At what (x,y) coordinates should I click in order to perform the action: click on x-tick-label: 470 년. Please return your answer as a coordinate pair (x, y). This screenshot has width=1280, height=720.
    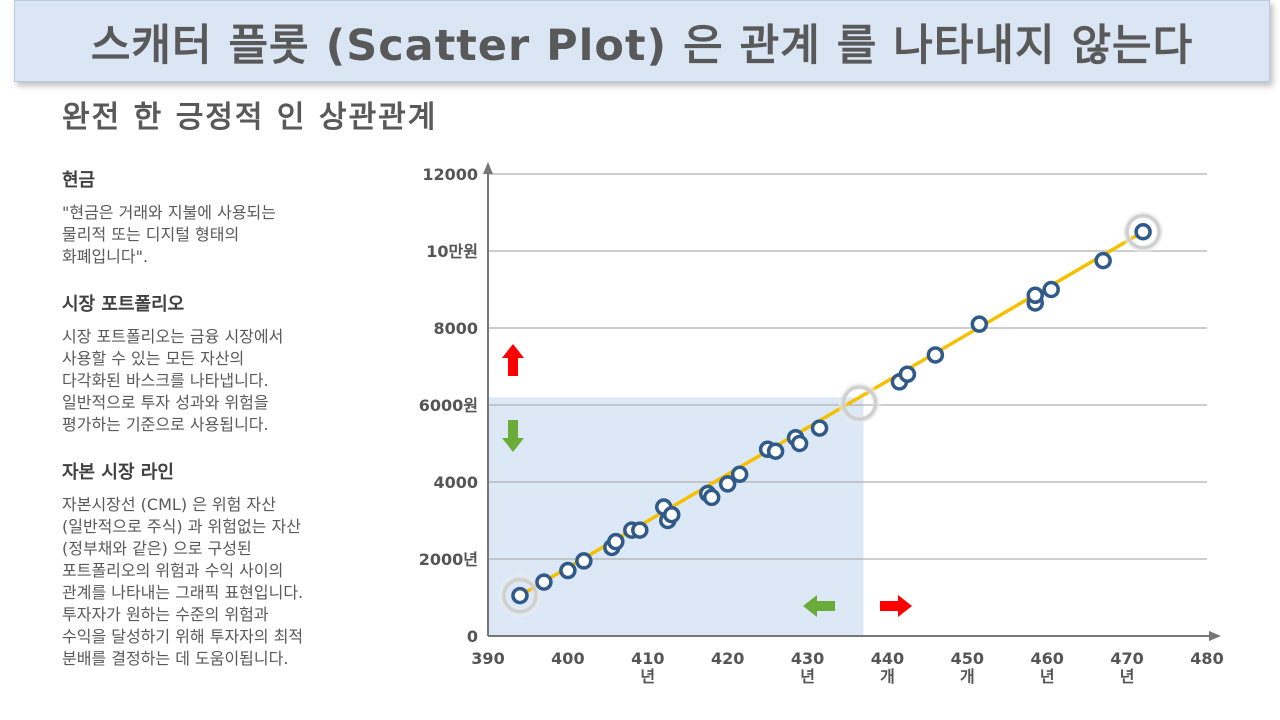
    Looking at the image, I should click on (1126, 667).